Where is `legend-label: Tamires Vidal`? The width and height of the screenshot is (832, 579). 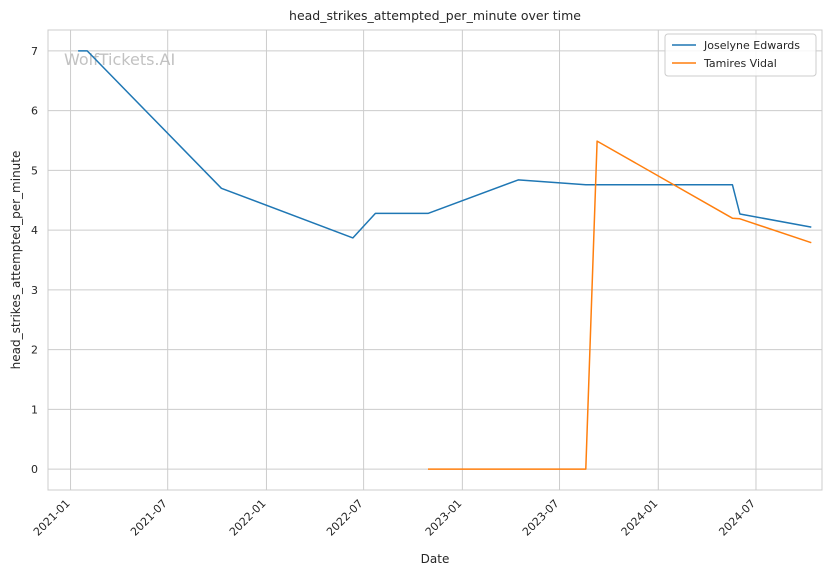 legend-label: Tamires Vidal is located at coordinates (740, 63).